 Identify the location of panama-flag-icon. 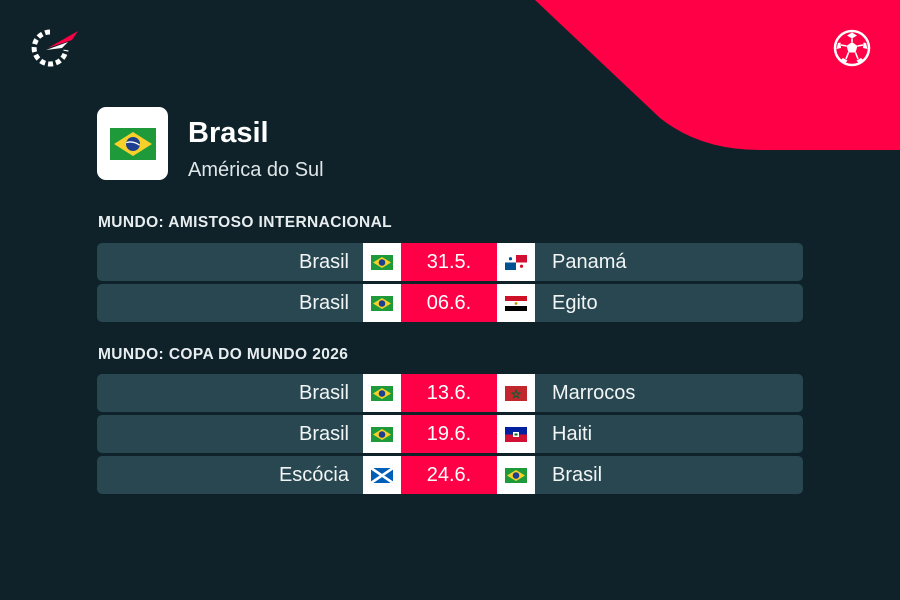
(516, 262).